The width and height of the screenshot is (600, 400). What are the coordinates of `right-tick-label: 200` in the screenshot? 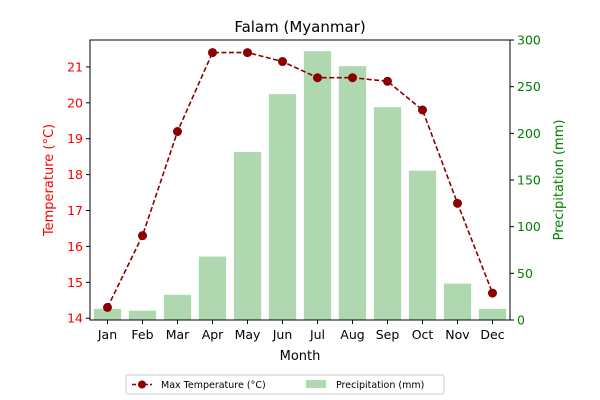 It's located at (529, 133).